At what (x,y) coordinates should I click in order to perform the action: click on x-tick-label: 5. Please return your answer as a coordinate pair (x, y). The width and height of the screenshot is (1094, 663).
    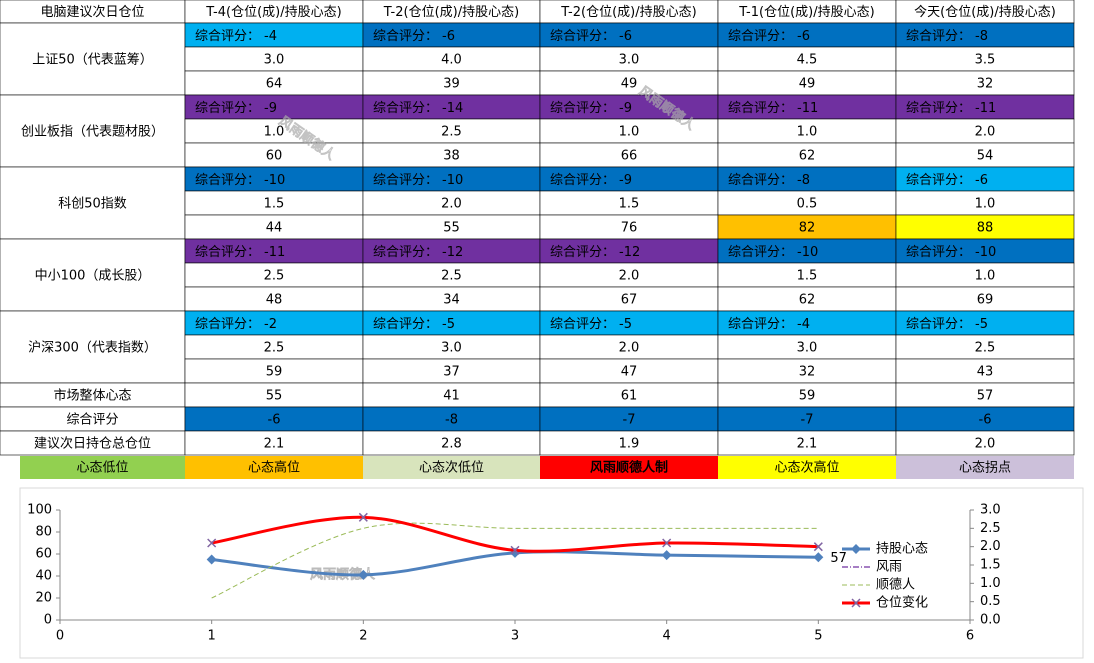
    Looking at the image, I should click on (818, 636).